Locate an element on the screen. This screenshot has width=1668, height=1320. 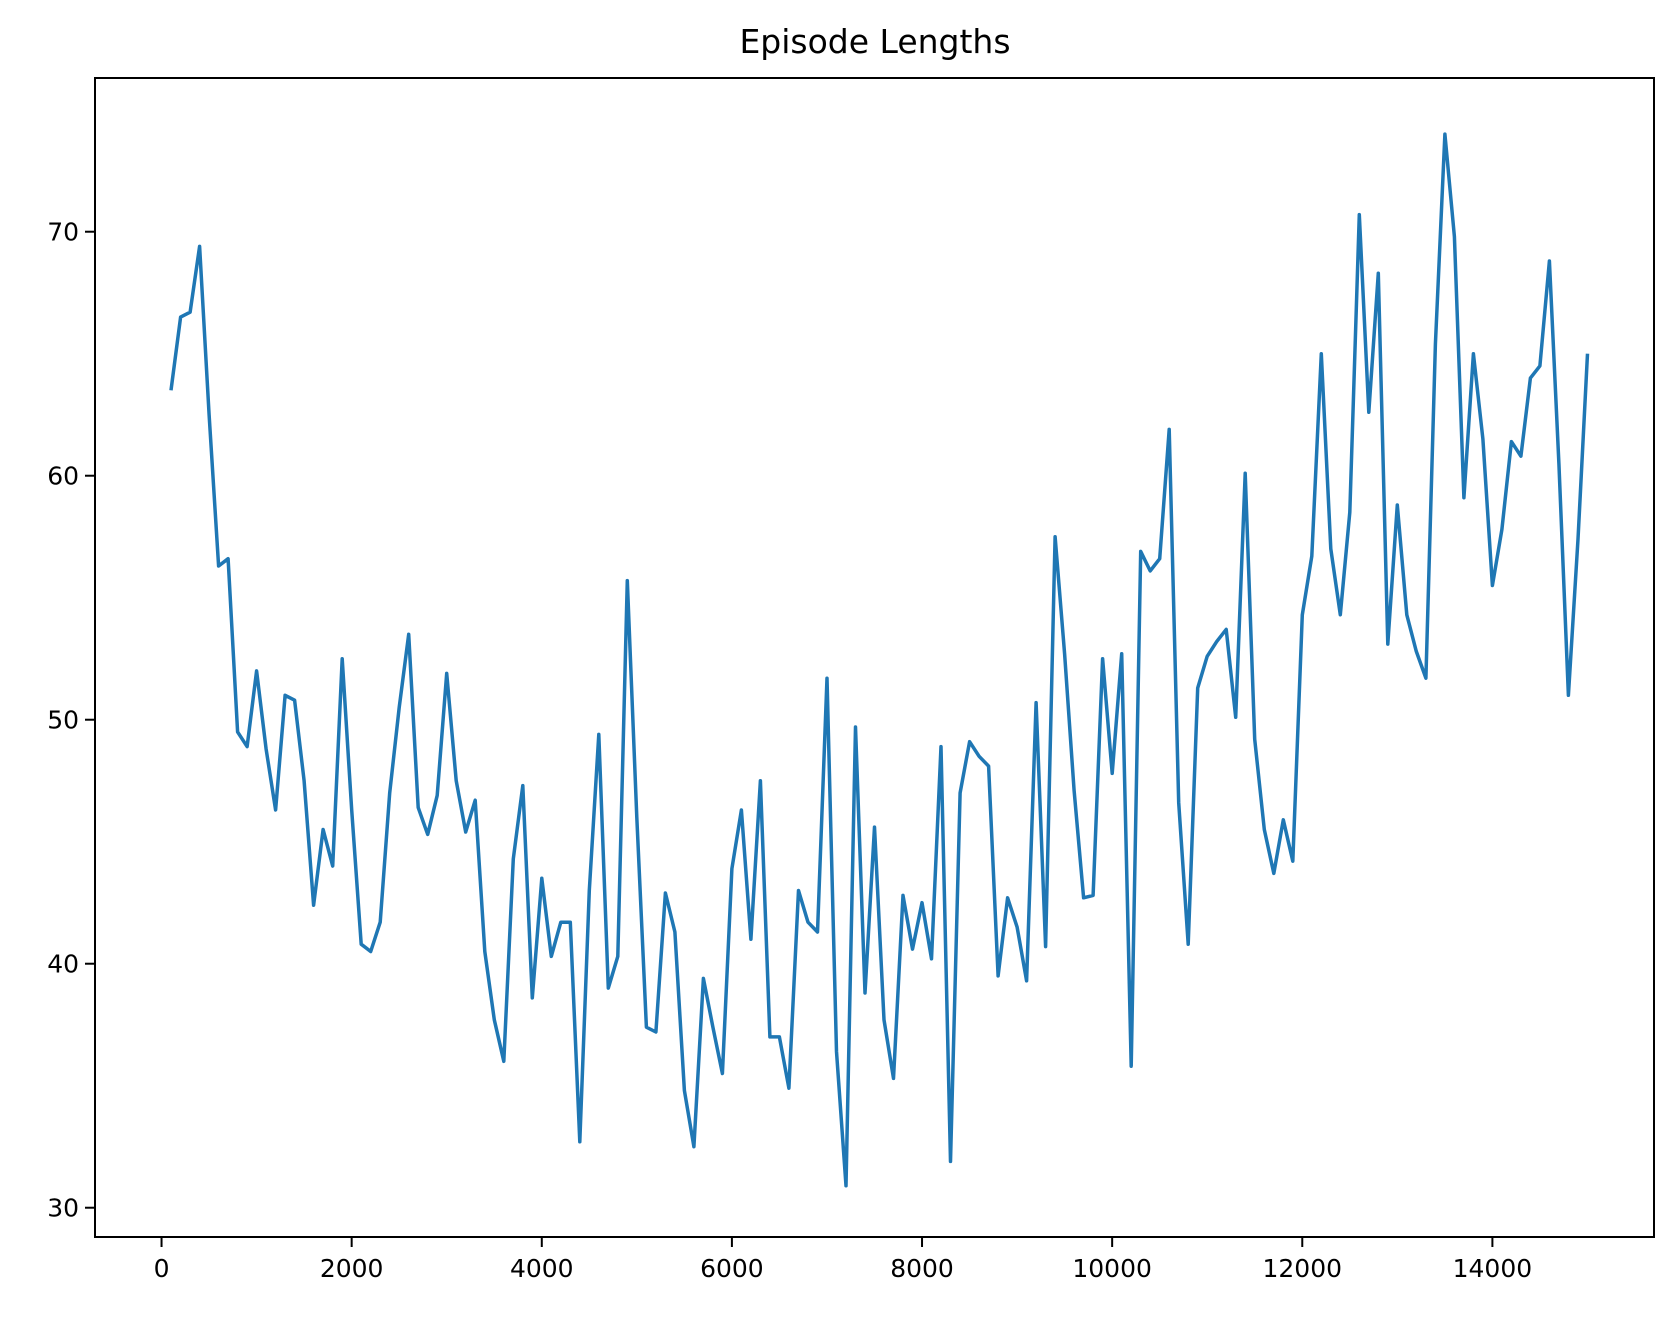
x-tick-label: 8000 is located at coordinates (922, 1268).